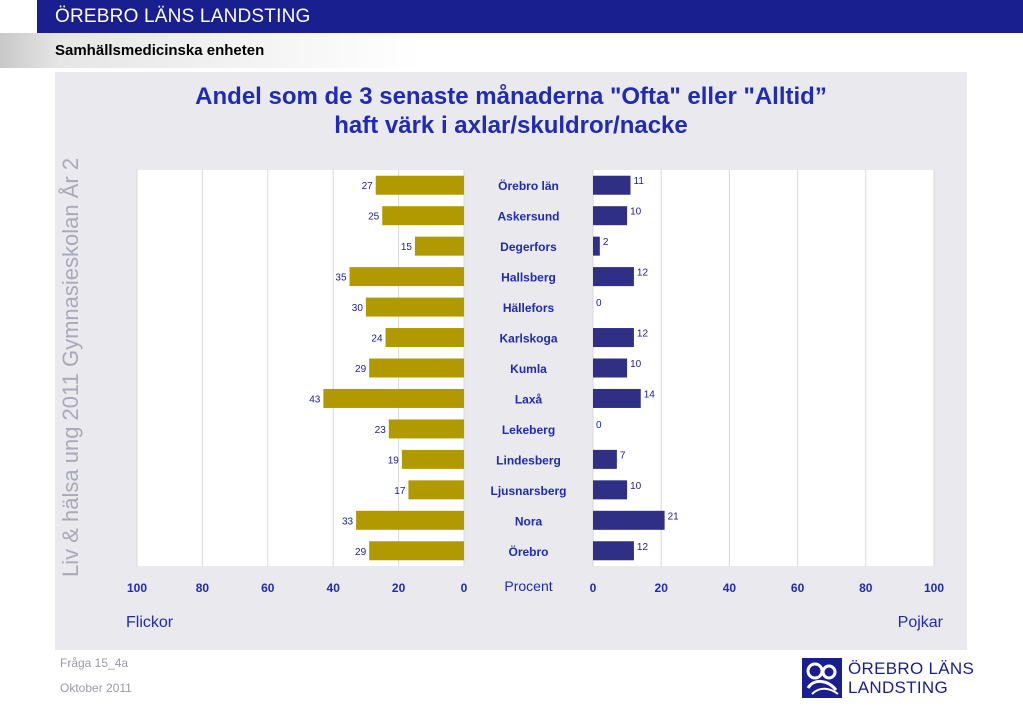 The width and height of the screenshot is (1023, 708). I want to click on category-label: Askersund, so click(528, 217).